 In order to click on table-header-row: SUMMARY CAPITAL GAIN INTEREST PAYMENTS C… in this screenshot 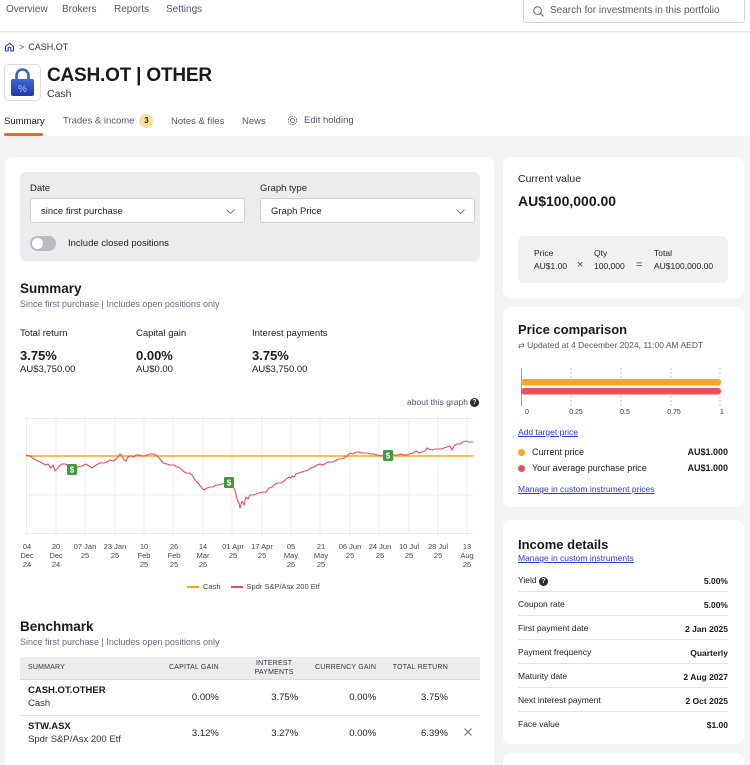, I will do `click(250, 668)`.